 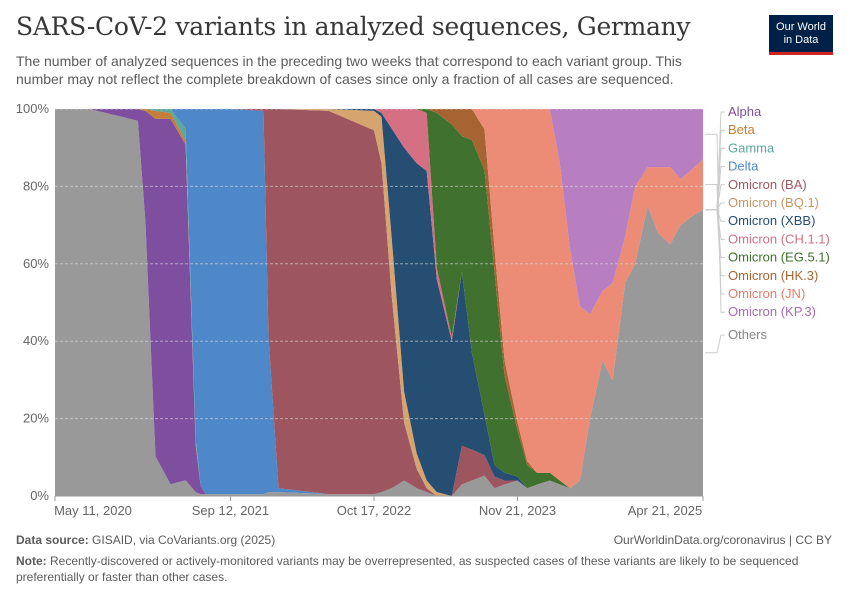 What do you see at coordinates (751, 147) in the screenshot?
I see `legend-label-gamma: Gamma` at bounding box center [751, 147].